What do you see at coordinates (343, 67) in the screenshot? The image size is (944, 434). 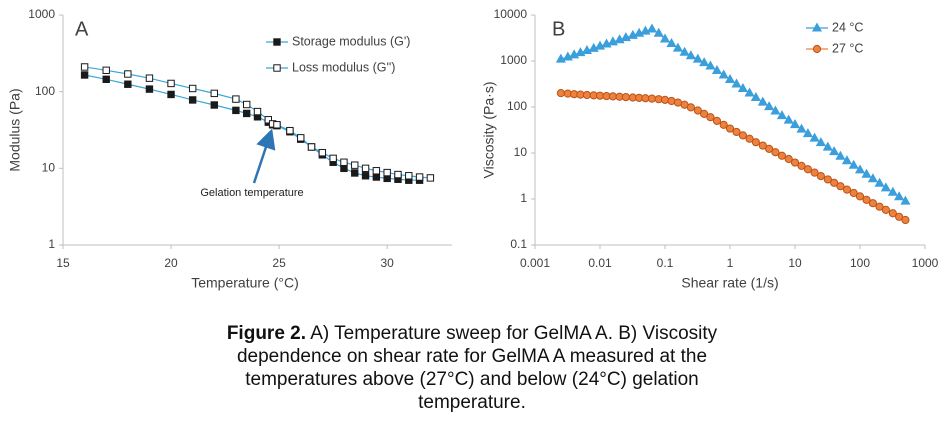 I see `legend-label: Loss modulus (G'')` at bounding box center [343, 67].